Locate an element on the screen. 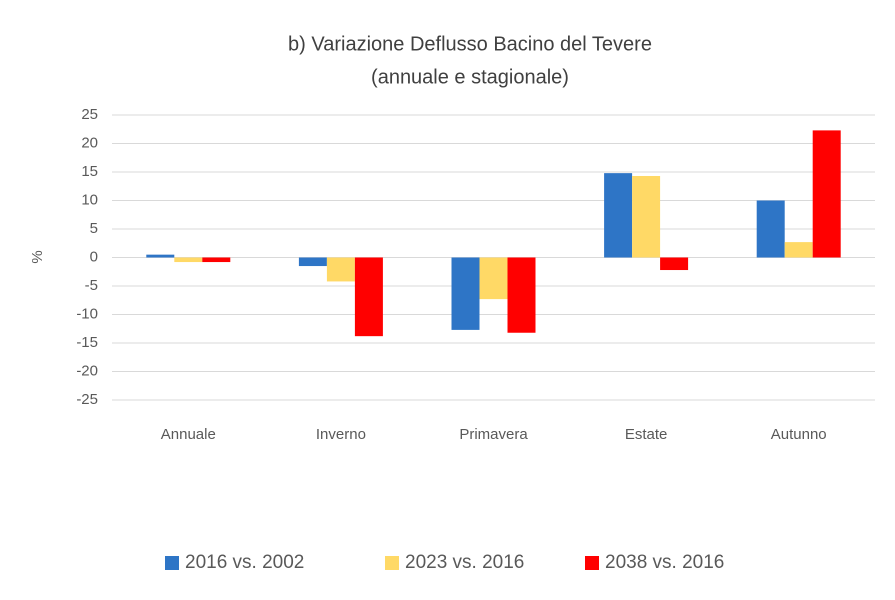  x-tick-label: Inverno is located at coordinates (341, 434).